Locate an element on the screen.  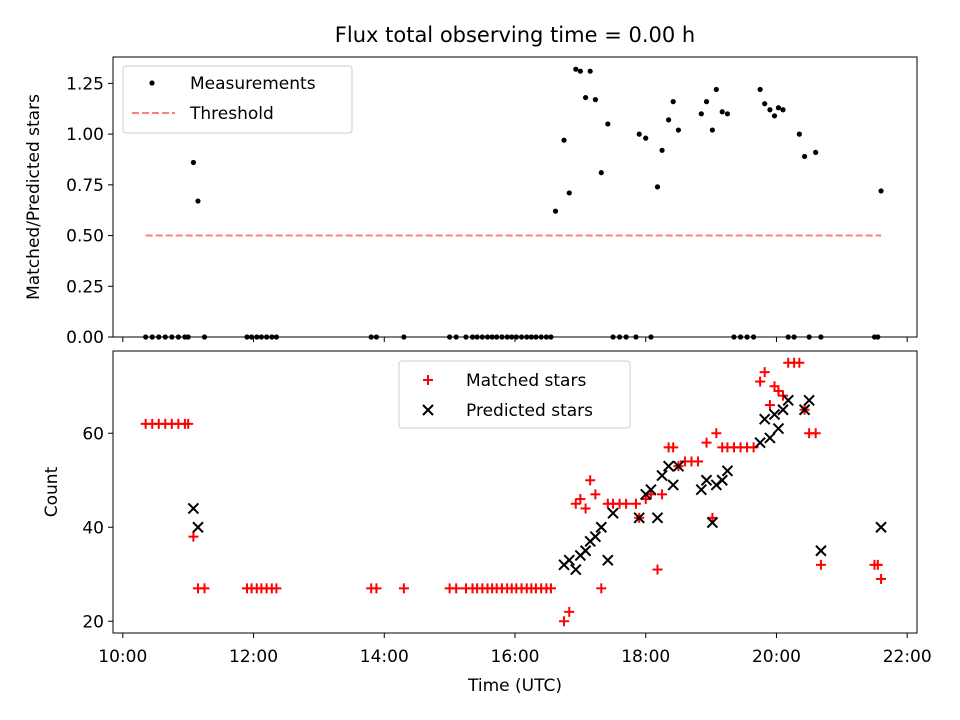
x-tick-label: 22:00 is located at coordinates (907, 657).